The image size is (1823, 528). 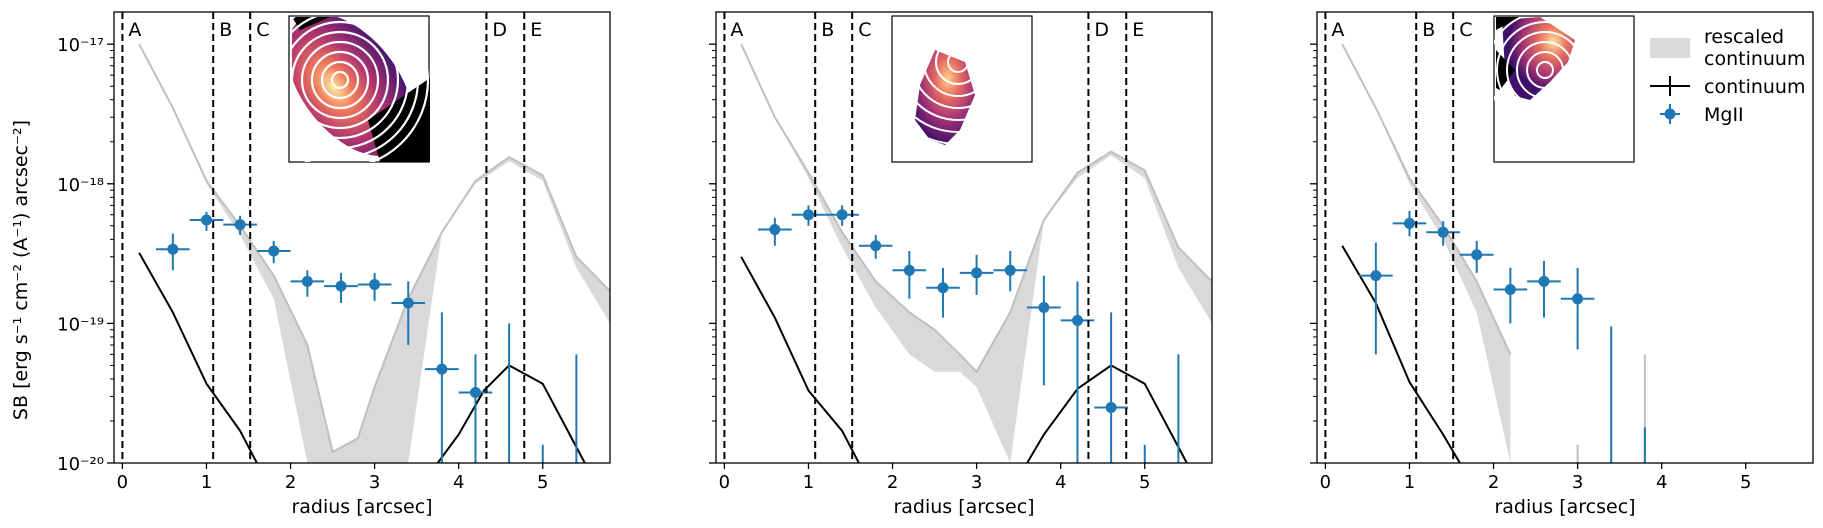 What do you see at coordinates (1564, 89) in the screenshot?
I see `inset-image-right` at bounding box center [1564, 89].